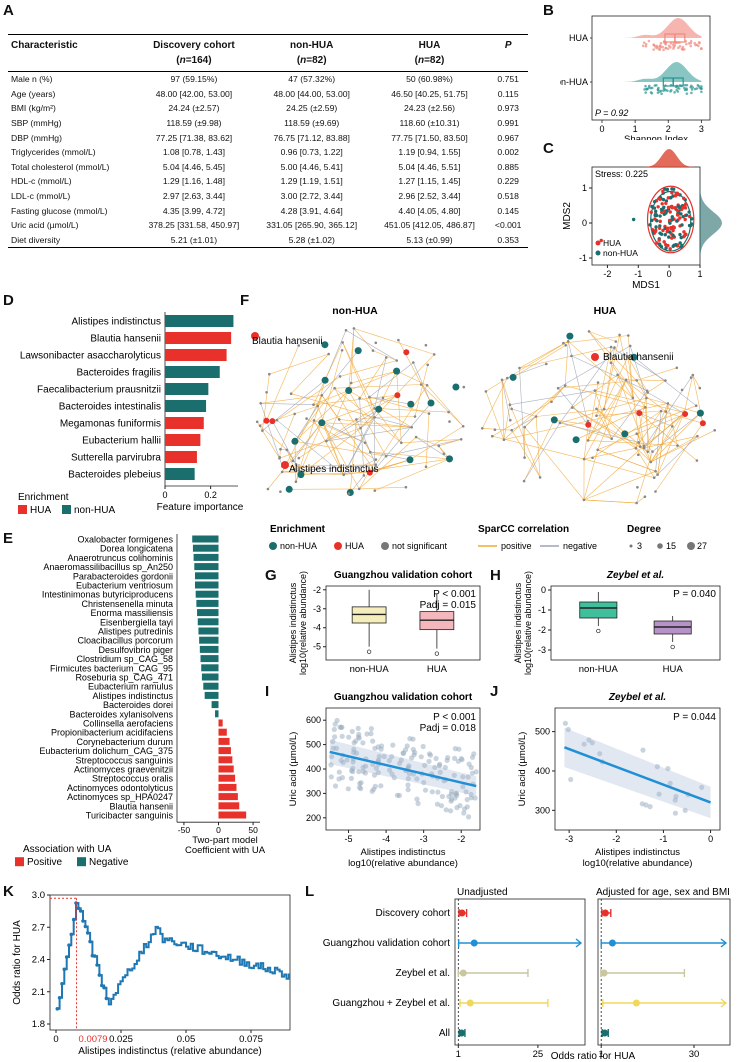 The height and width of the screenshot is (1062, 737). Describe the element at coordinates (66, 509) in the screenshot. I see `legend-swatch` at that location.